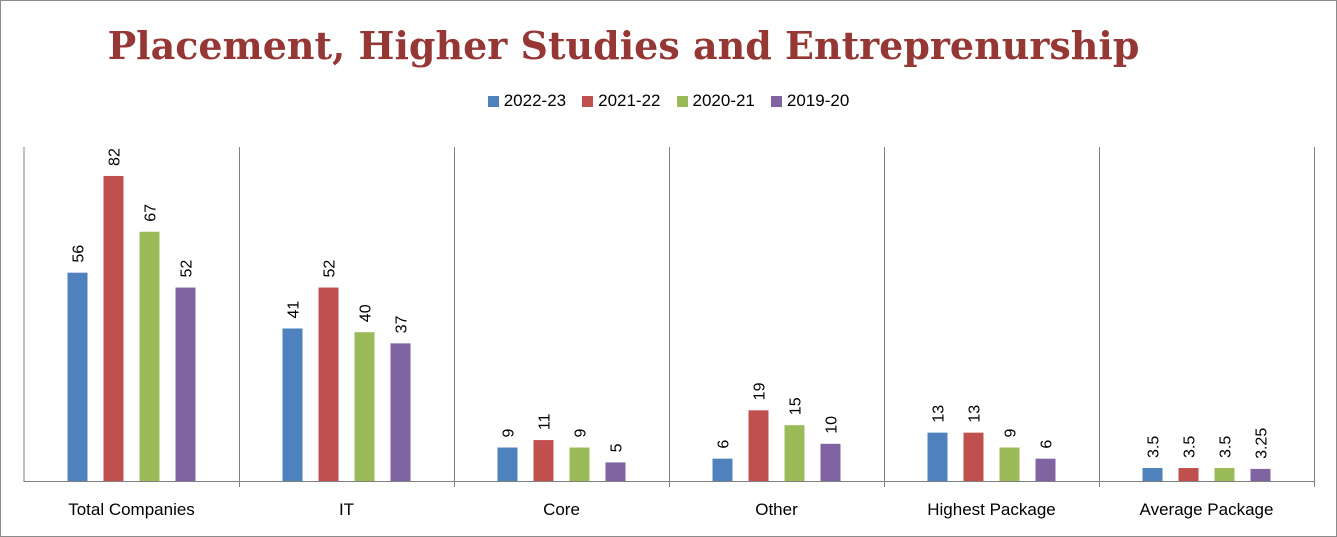 This screenshot has height=537, width=1337. What do you see at coordinates (973, 456) in the screenshot?
I see `bar-2021-22-highest-package` at bounding box center [973, 456].